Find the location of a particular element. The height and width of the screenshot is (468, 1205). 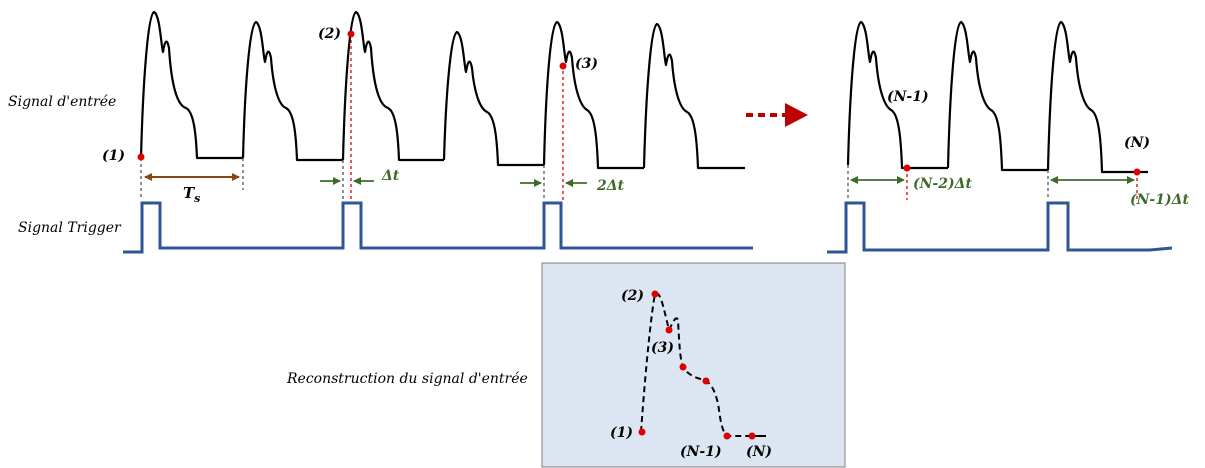

trigger-signal-label: Signal Trigger is located at coordinates (70, 228).